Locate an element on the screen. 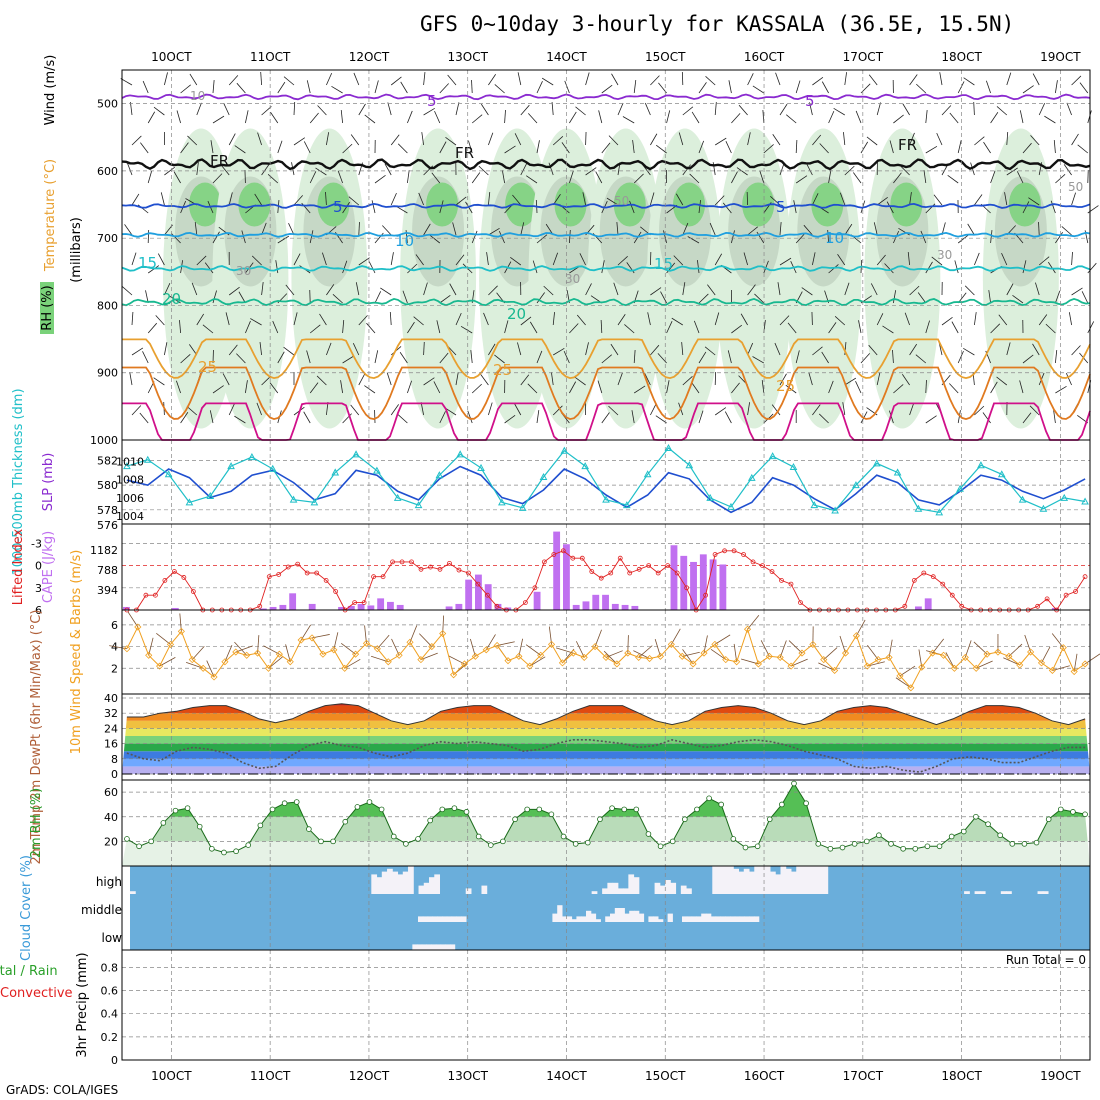 Image resolution: width=1100 pixels, height=1100 pixels. slp-marker is located at coordinates (751, 477).